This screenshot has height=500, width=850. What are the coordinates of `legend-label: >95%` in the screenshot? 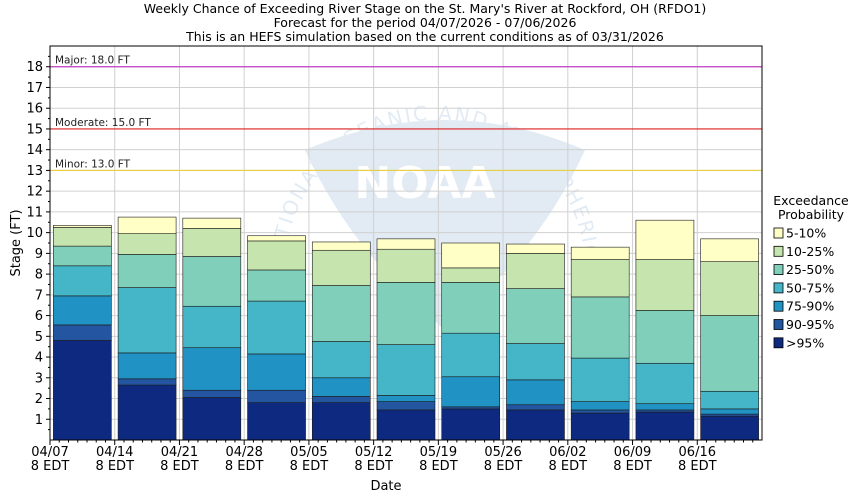 It's located at (805, 342).